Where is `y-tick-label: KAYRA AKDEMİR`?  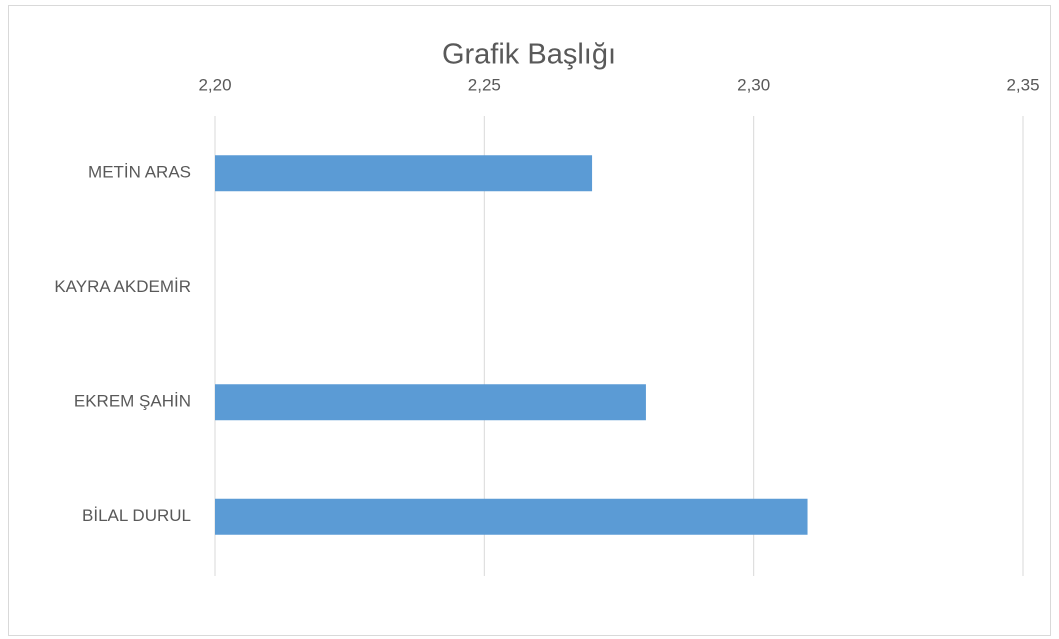
y-tick-label: KAYRA AKDEMİR is located at coordinates (122, 286).